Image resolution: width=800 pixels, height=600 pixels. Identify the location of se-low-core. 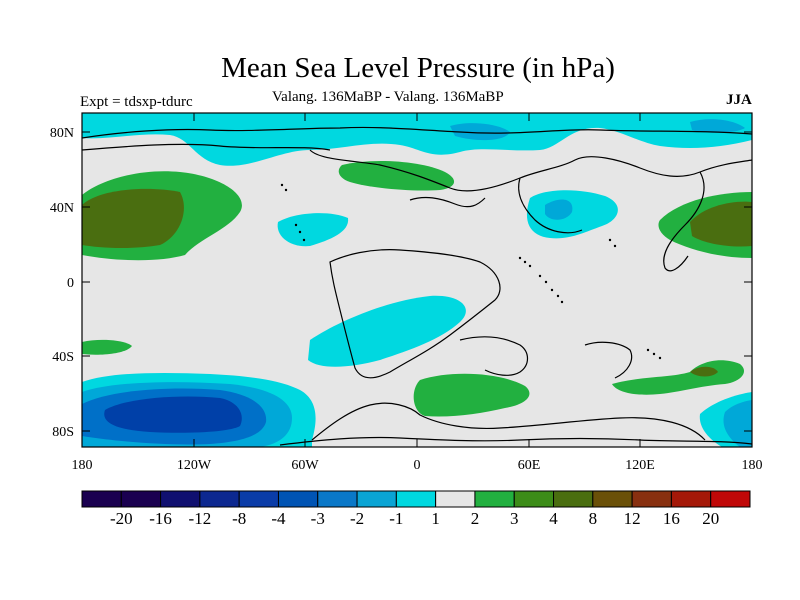
(737, 423).